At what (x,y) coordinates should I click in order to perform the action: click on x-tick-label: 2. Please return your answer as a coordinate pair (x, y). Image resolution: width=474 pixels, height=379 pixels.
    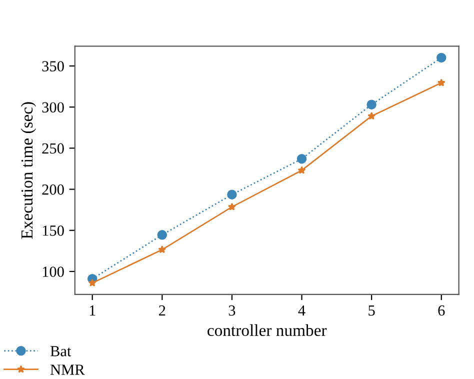
    Looking at the image, I should click on (162, 310).